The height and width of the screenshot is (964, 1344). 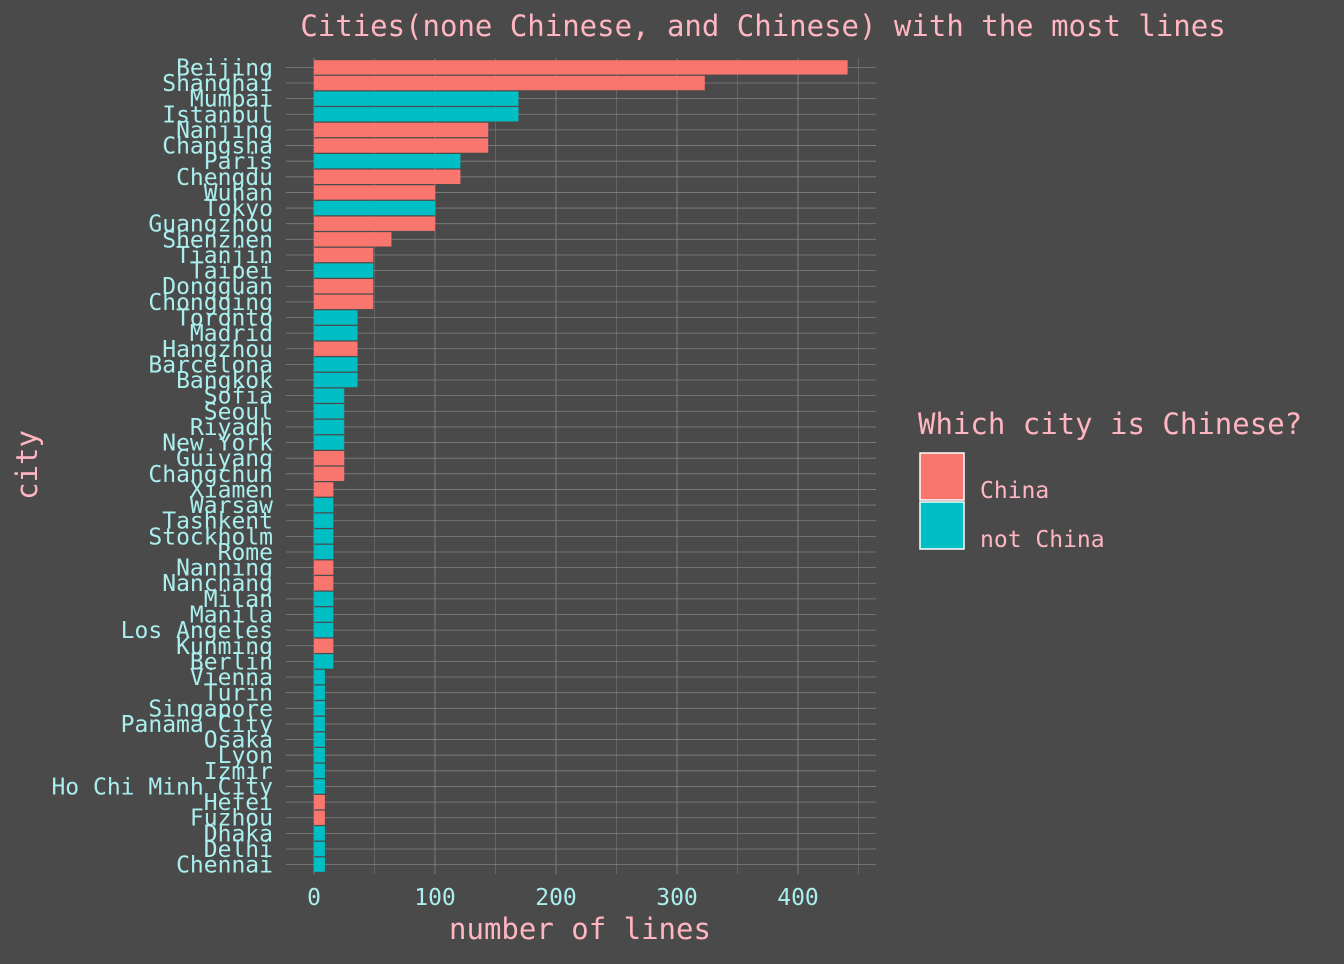 I want to click on bar-sofia, so click(x=329, y=395).